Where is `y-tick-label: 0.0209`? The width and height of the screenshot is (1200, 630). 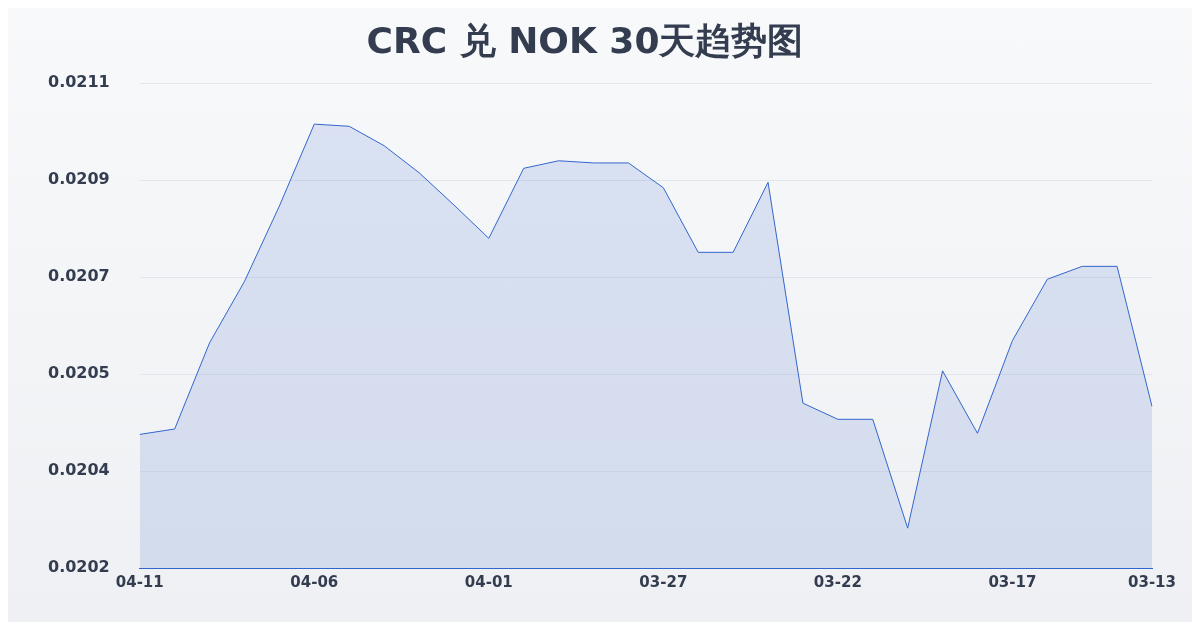 y-tick-label: 0.0209 is located at coordinates (78, 179).